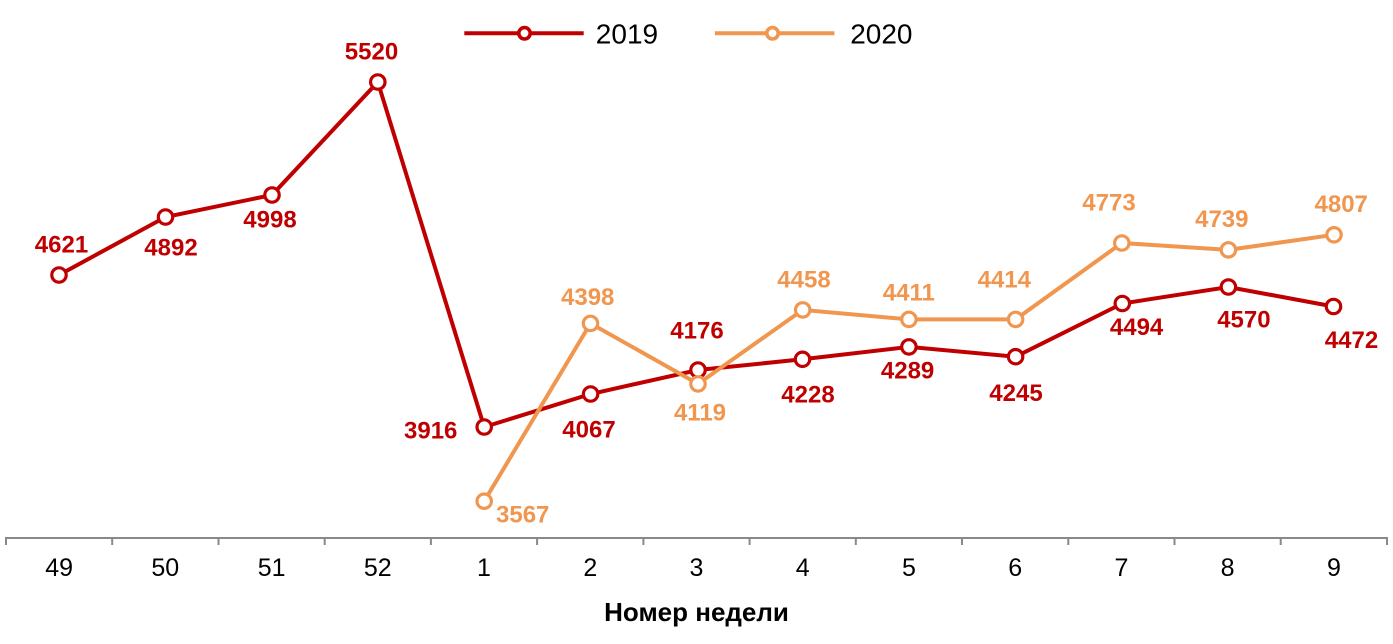 This screenshot has width=1393, height=644. I want to click on svg-text: 4289, so click(907, 371).